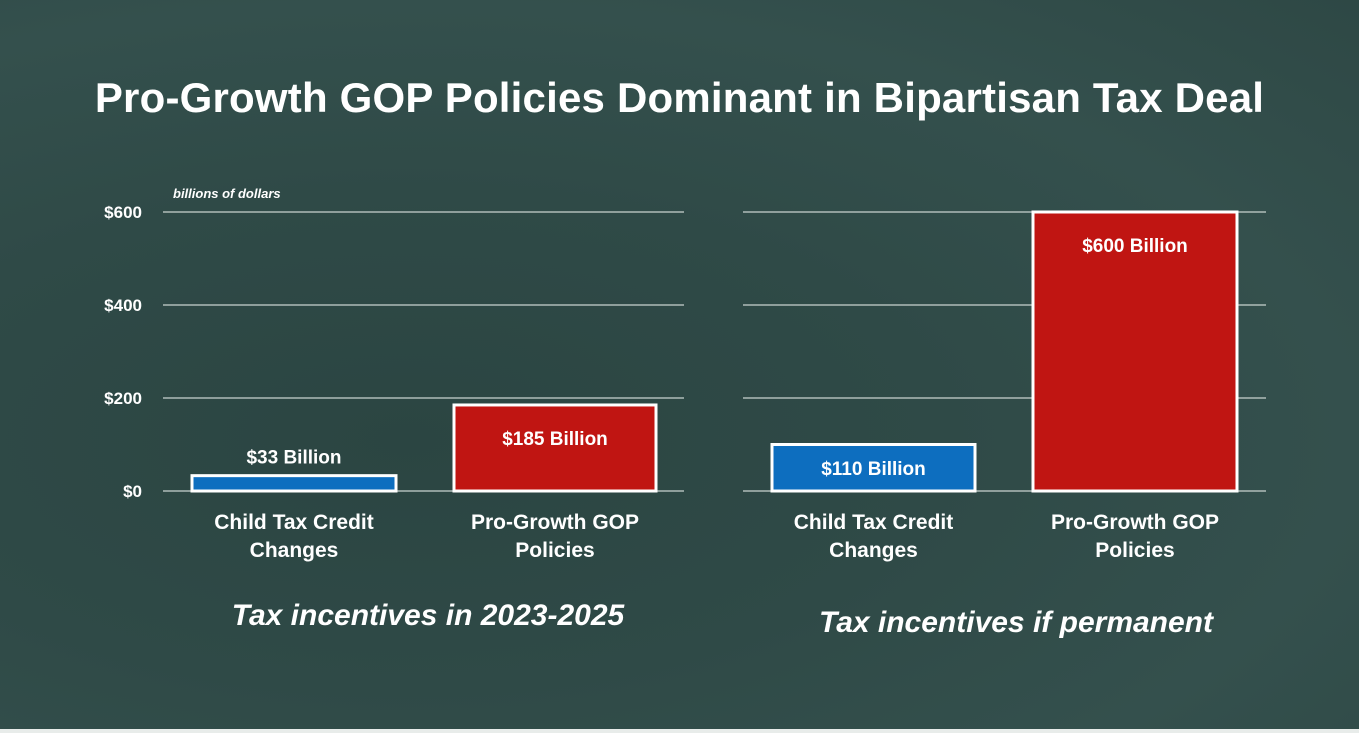 This screenshot has width=1359, height=733. I want to click on y-axis-unit-label: billions of dollars, so click(227, 193).